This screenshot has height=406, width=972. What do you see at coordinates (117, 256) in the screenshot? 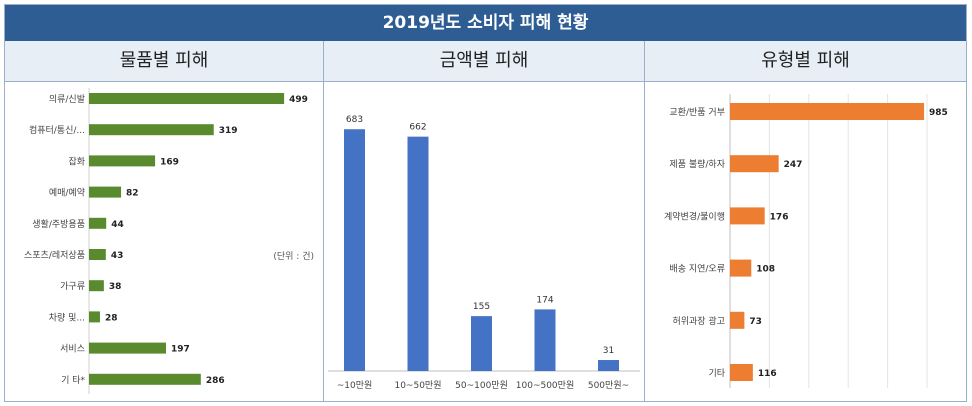
I see `value-label: 43` at bounding box center [117, 256].